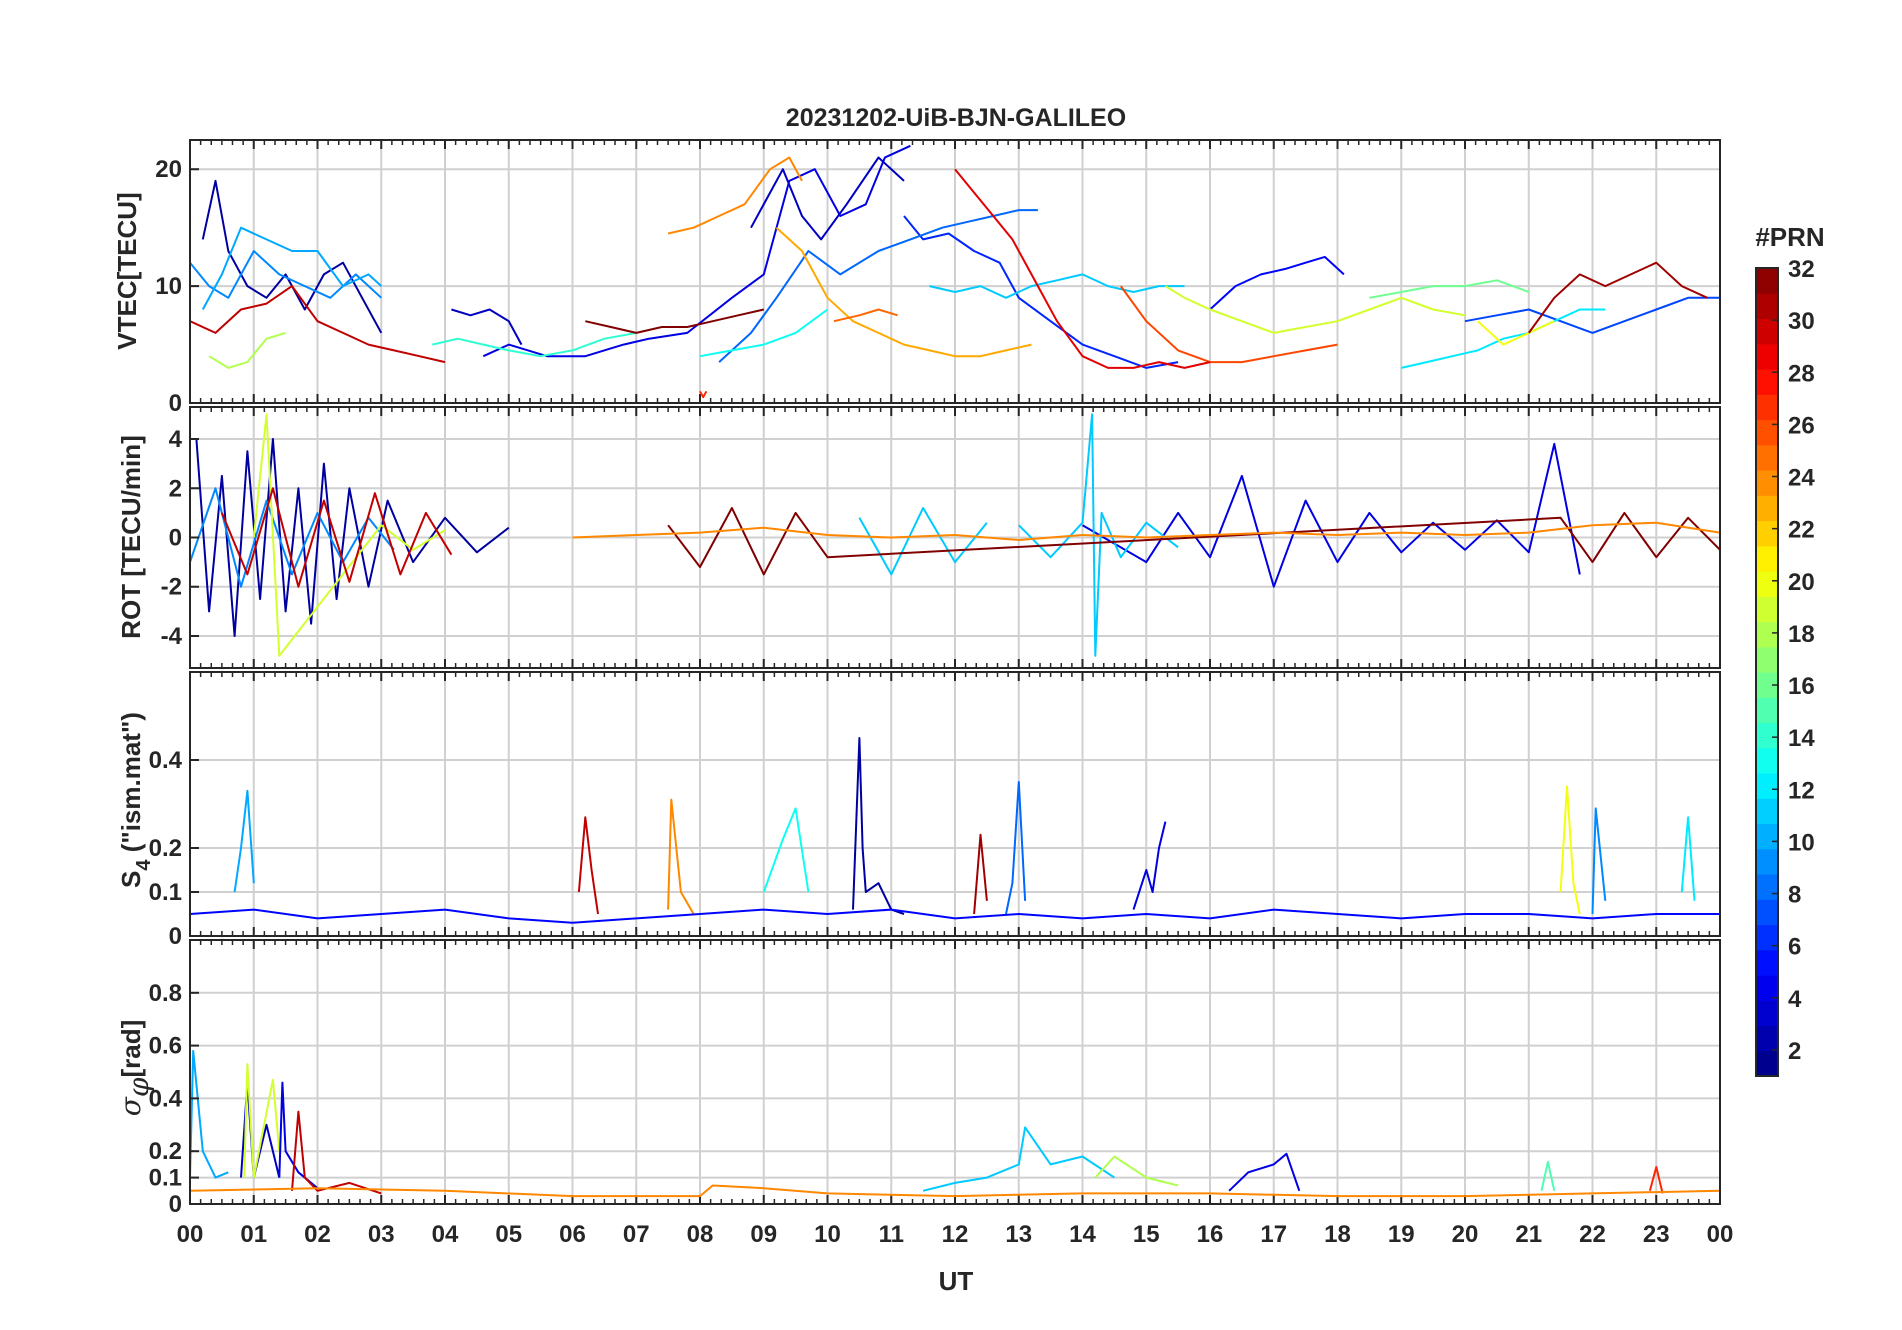  What do you see at coordinates (134, 1068) in the screenshot?
I see `ylabel-sigma-phi: σφ[rad]` at bounding box center [134, 1068].